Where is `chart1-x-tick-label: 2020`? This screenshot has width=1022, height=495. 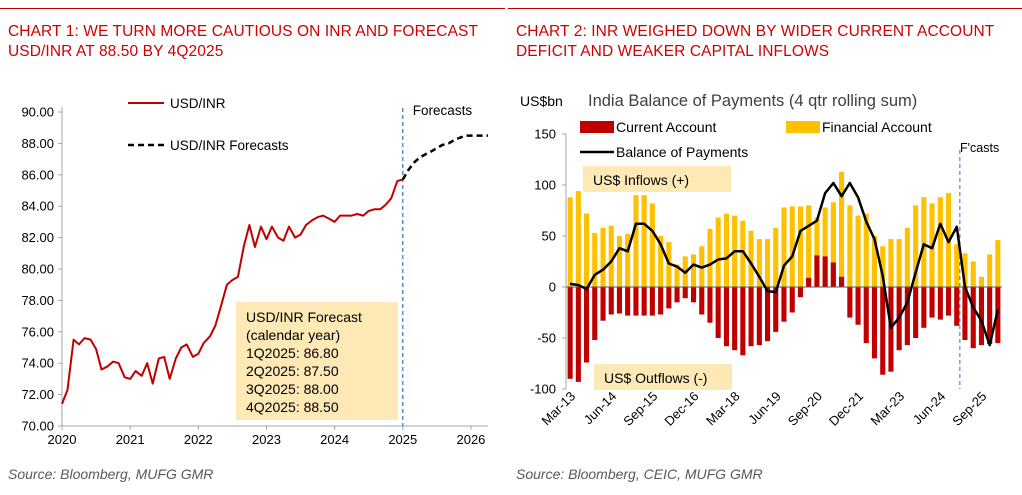
chart1-x-tick-label: 2020 is located at coordinates (62, 439).